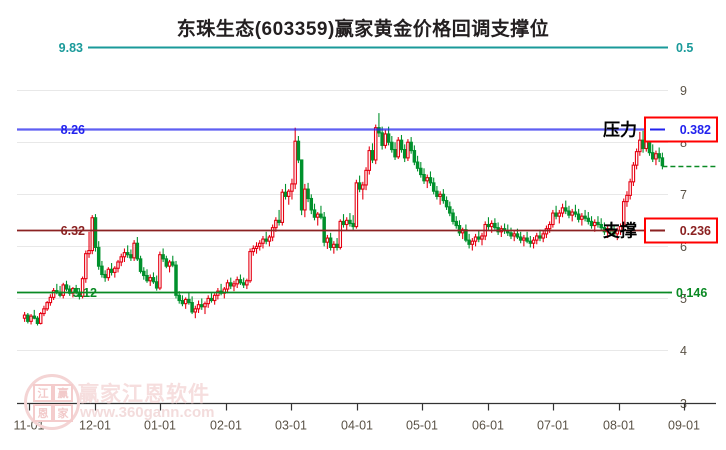  I want to click on x-axis-tick-label: 06-01, so click(488, 426).